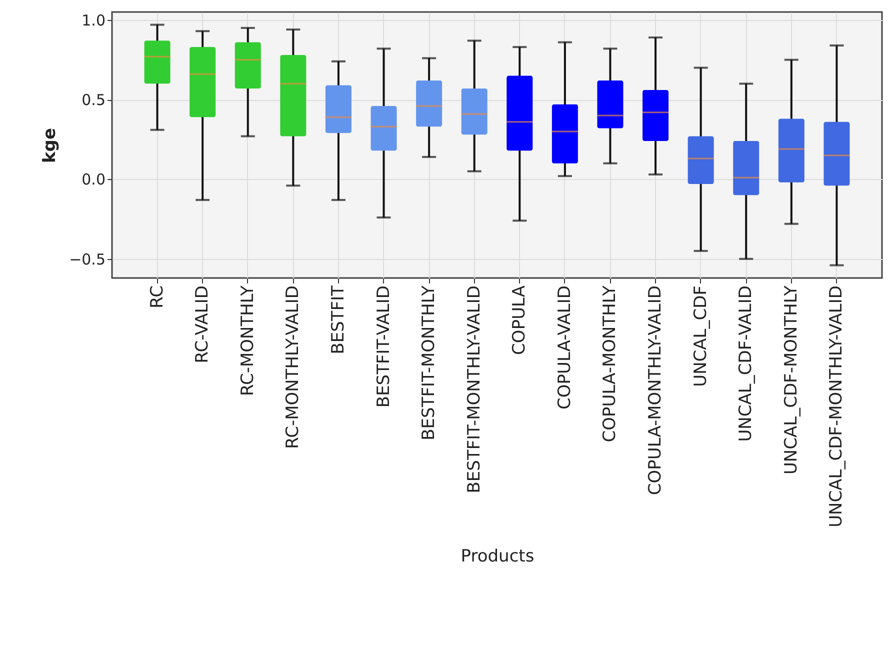 Image resolution: width=889 pixels, height=662 pixels. Describe the element at coordinates (50, 146) in the screenshot. I see `y-axis-title: kge` at that location.